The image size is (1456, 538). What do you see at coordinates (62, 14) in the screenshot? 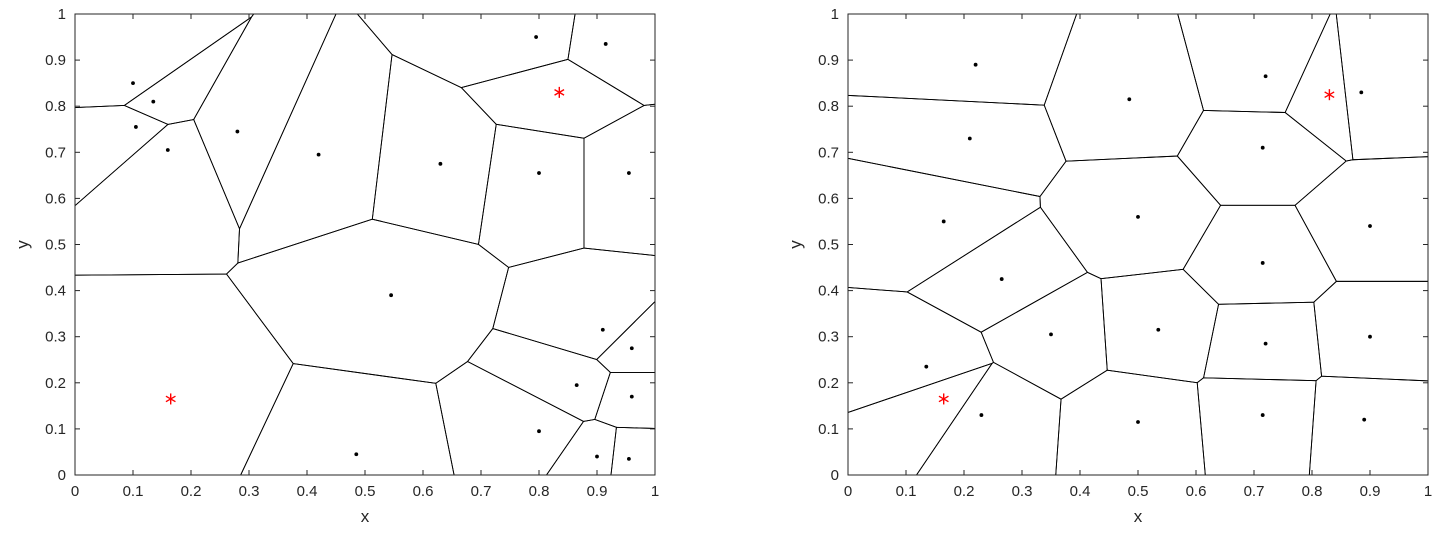
I see `y-tick-label: 1` at bounding box center [62, 14].